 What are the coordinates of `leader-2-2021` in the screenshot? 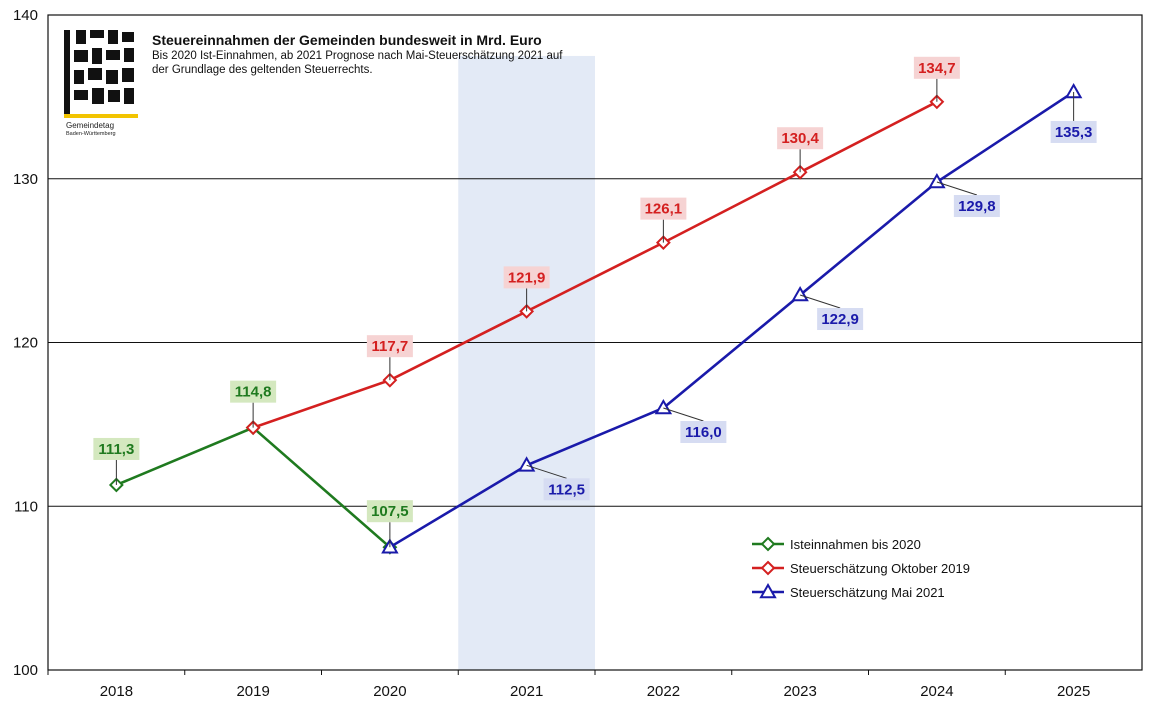 It's located at (546, 471).